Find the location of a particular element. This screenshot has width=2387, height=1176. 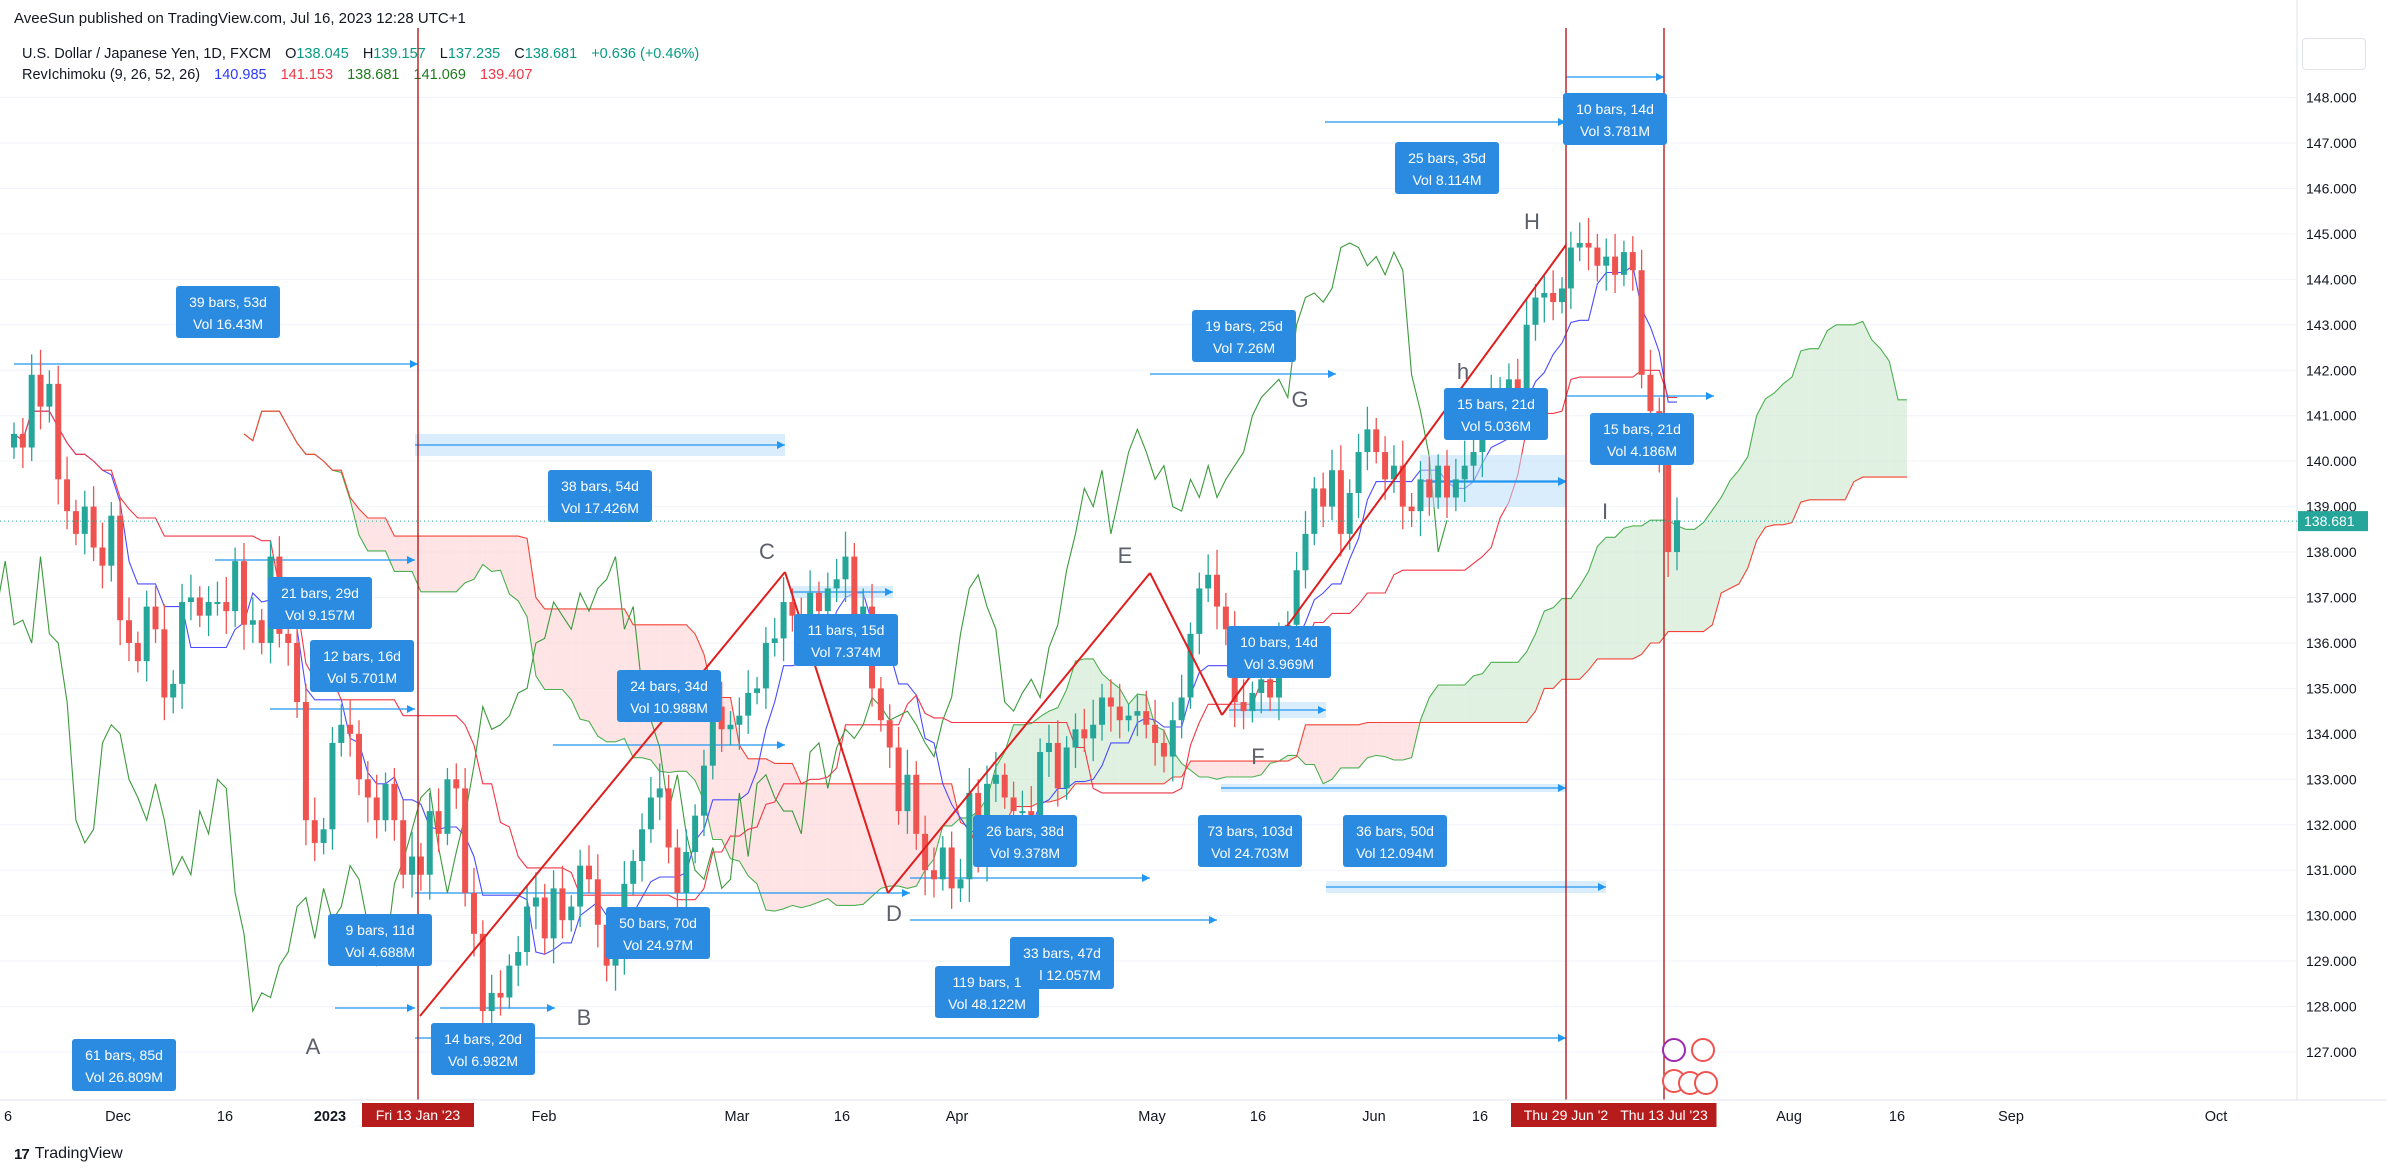

price-tick-label: 137.000 is located at coordinates (2331, 598).